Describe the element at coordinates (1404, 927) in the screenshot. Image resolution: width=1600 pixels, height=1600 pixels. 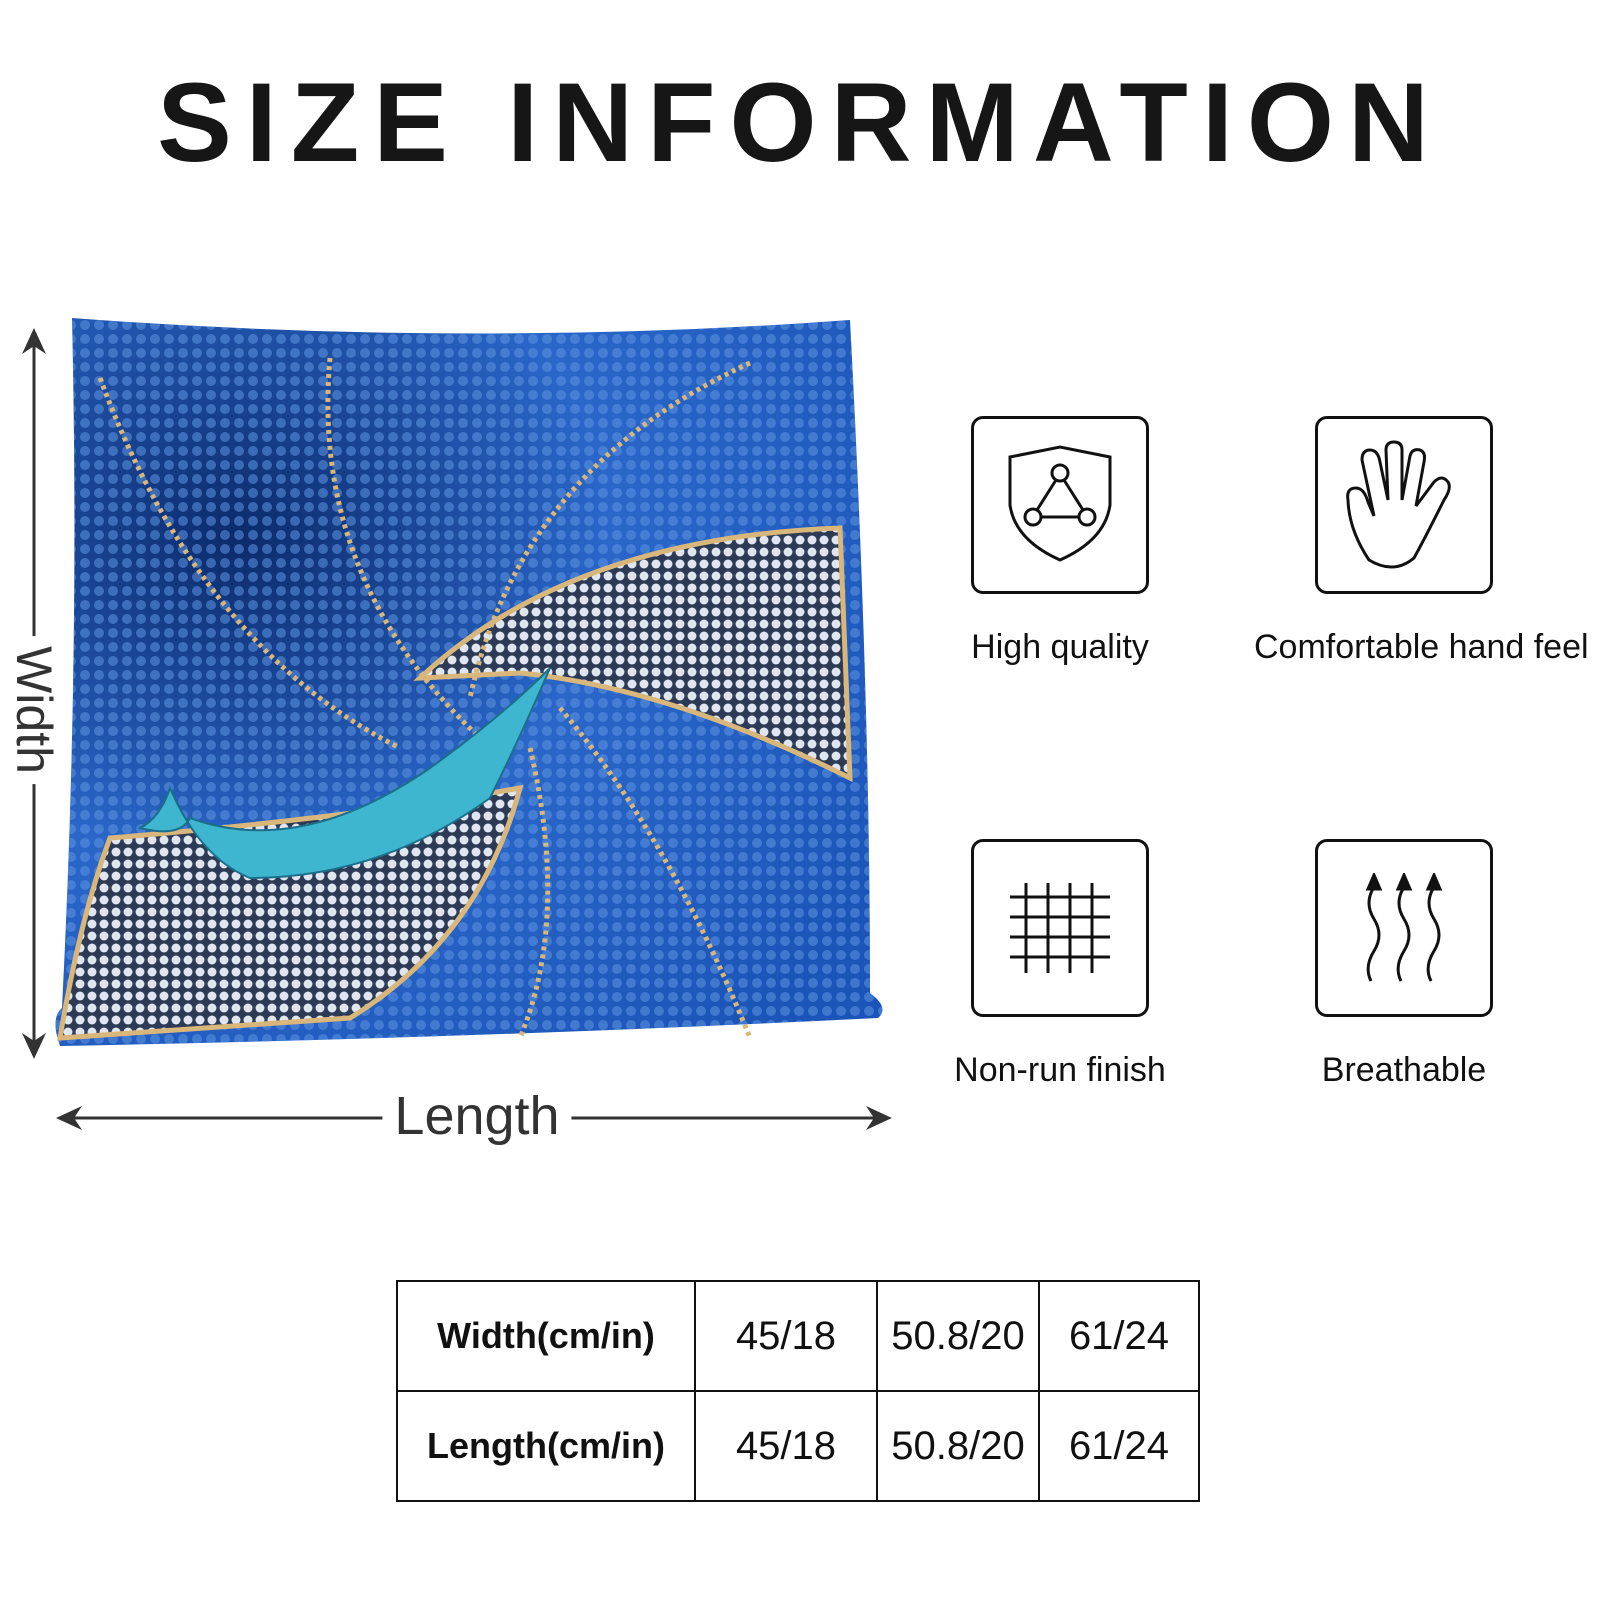
I see `wavy-arrows-icon` at that location.